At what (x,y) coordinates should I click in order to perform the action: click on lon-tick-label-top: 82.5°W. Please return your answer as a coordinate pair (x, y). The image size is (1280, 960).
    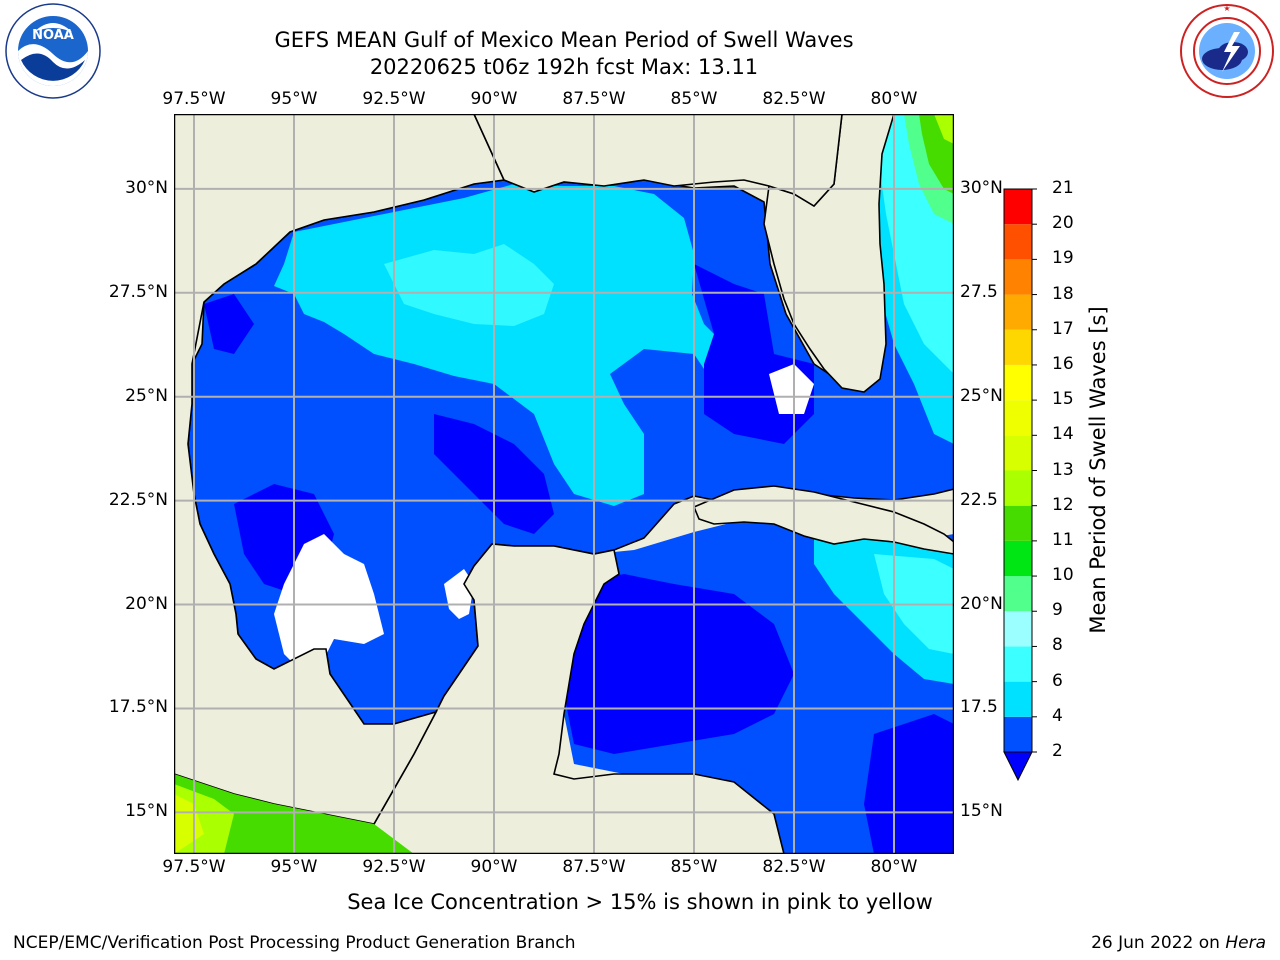
    Looking at the image, I should click on (794, 99).